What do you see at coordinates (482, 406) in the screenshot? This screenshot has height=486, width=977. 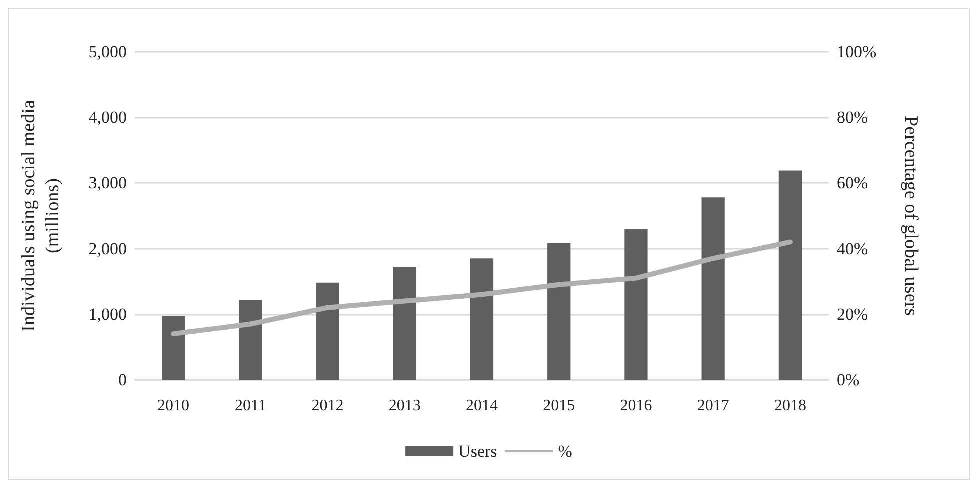 I see `x-tick-label: 2014` at bounding box center [482, 406].